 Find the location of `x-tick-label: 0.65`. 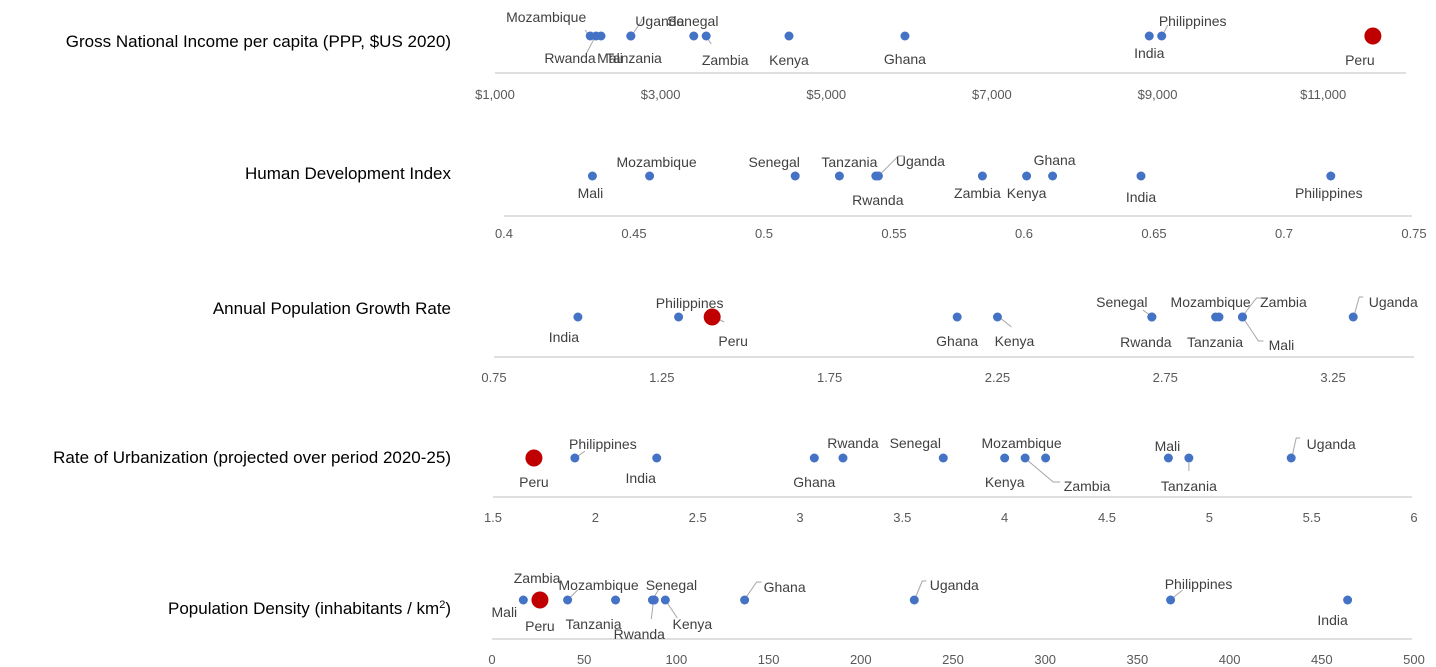

x-tick-label: 0.65 is located at coordinates (1153, 233).